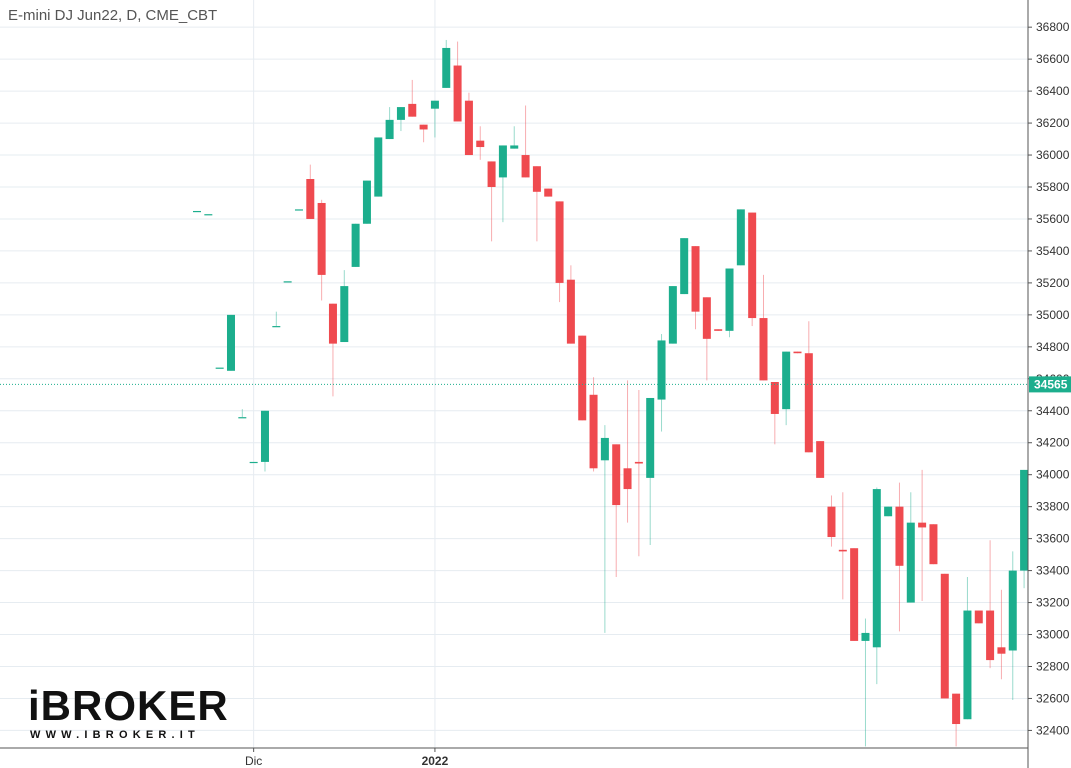 Image resolution: width=1071 pixels, height=768 pixels. Describe the element at coordinates (1053, 730) in the screenshot. I see `y-tick-label: 32400` at that location.